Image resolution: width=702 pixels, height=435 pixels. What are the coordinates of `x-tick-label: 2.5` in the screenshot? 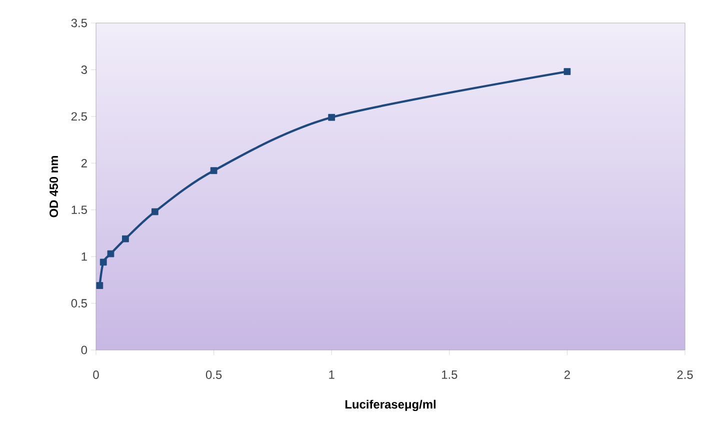 It's located at (685, 374).